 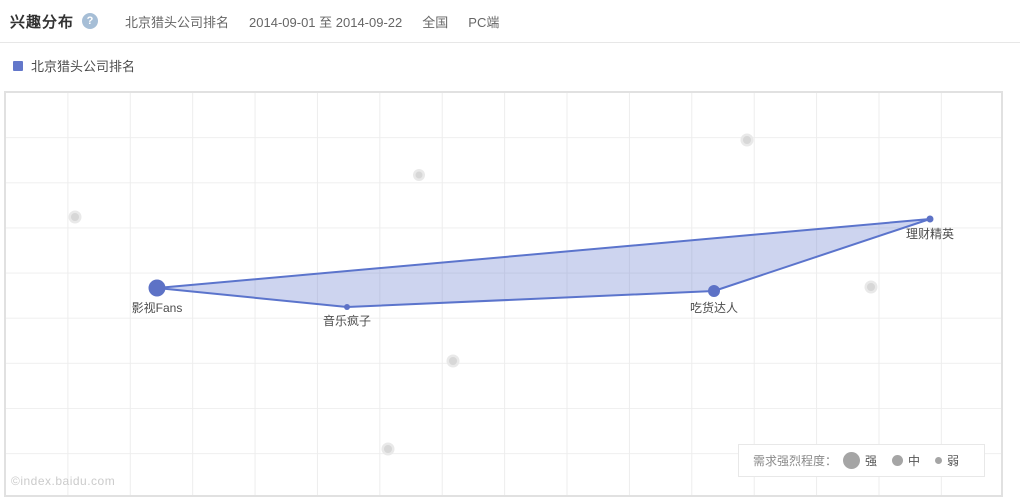 I want to click on interest-point-label: 影视Fans, so click(x=157, y=307).